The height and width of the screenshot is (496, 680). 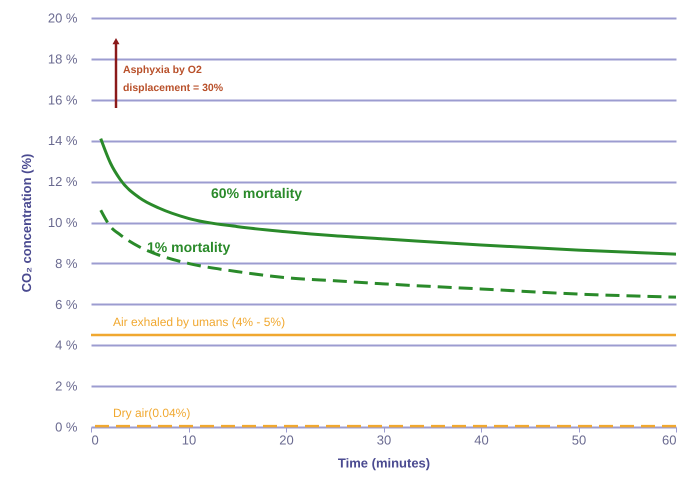 I want to click on y-tick-label: 0 %, so click(x=66, y=427).